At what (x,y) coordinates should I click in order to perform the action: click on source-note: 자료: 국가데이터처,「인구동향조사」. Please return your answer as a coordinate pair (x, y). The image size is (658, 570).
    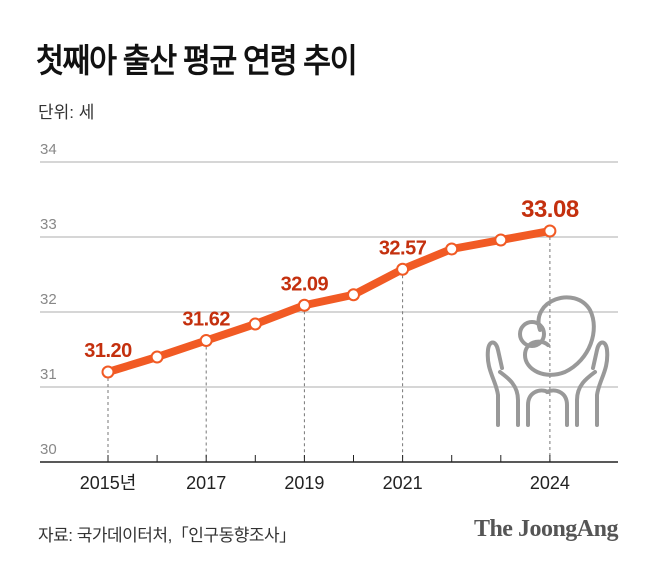
    Looking at the image, I should click on (167, 535).